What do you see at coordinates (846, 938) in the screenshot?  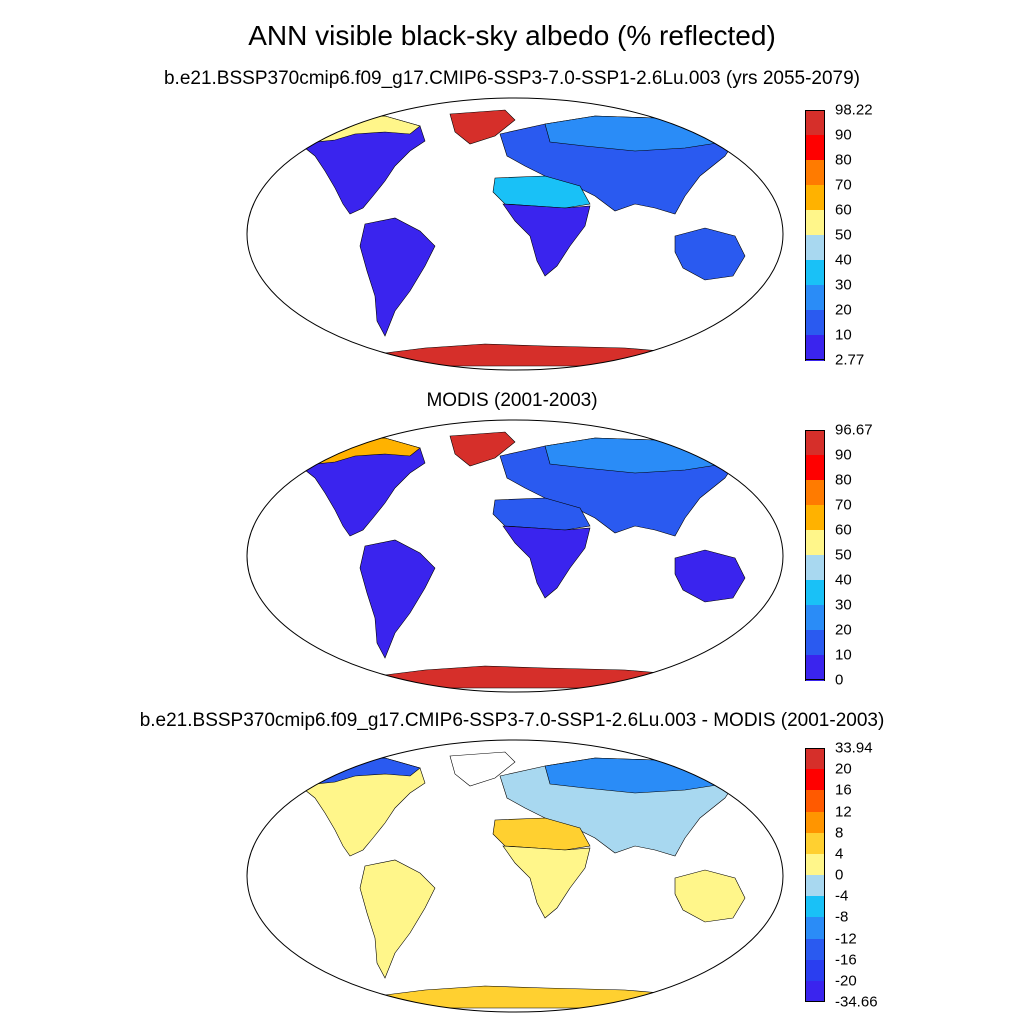 I see `colorbar-label: -12` at bounding box center [846, 938].